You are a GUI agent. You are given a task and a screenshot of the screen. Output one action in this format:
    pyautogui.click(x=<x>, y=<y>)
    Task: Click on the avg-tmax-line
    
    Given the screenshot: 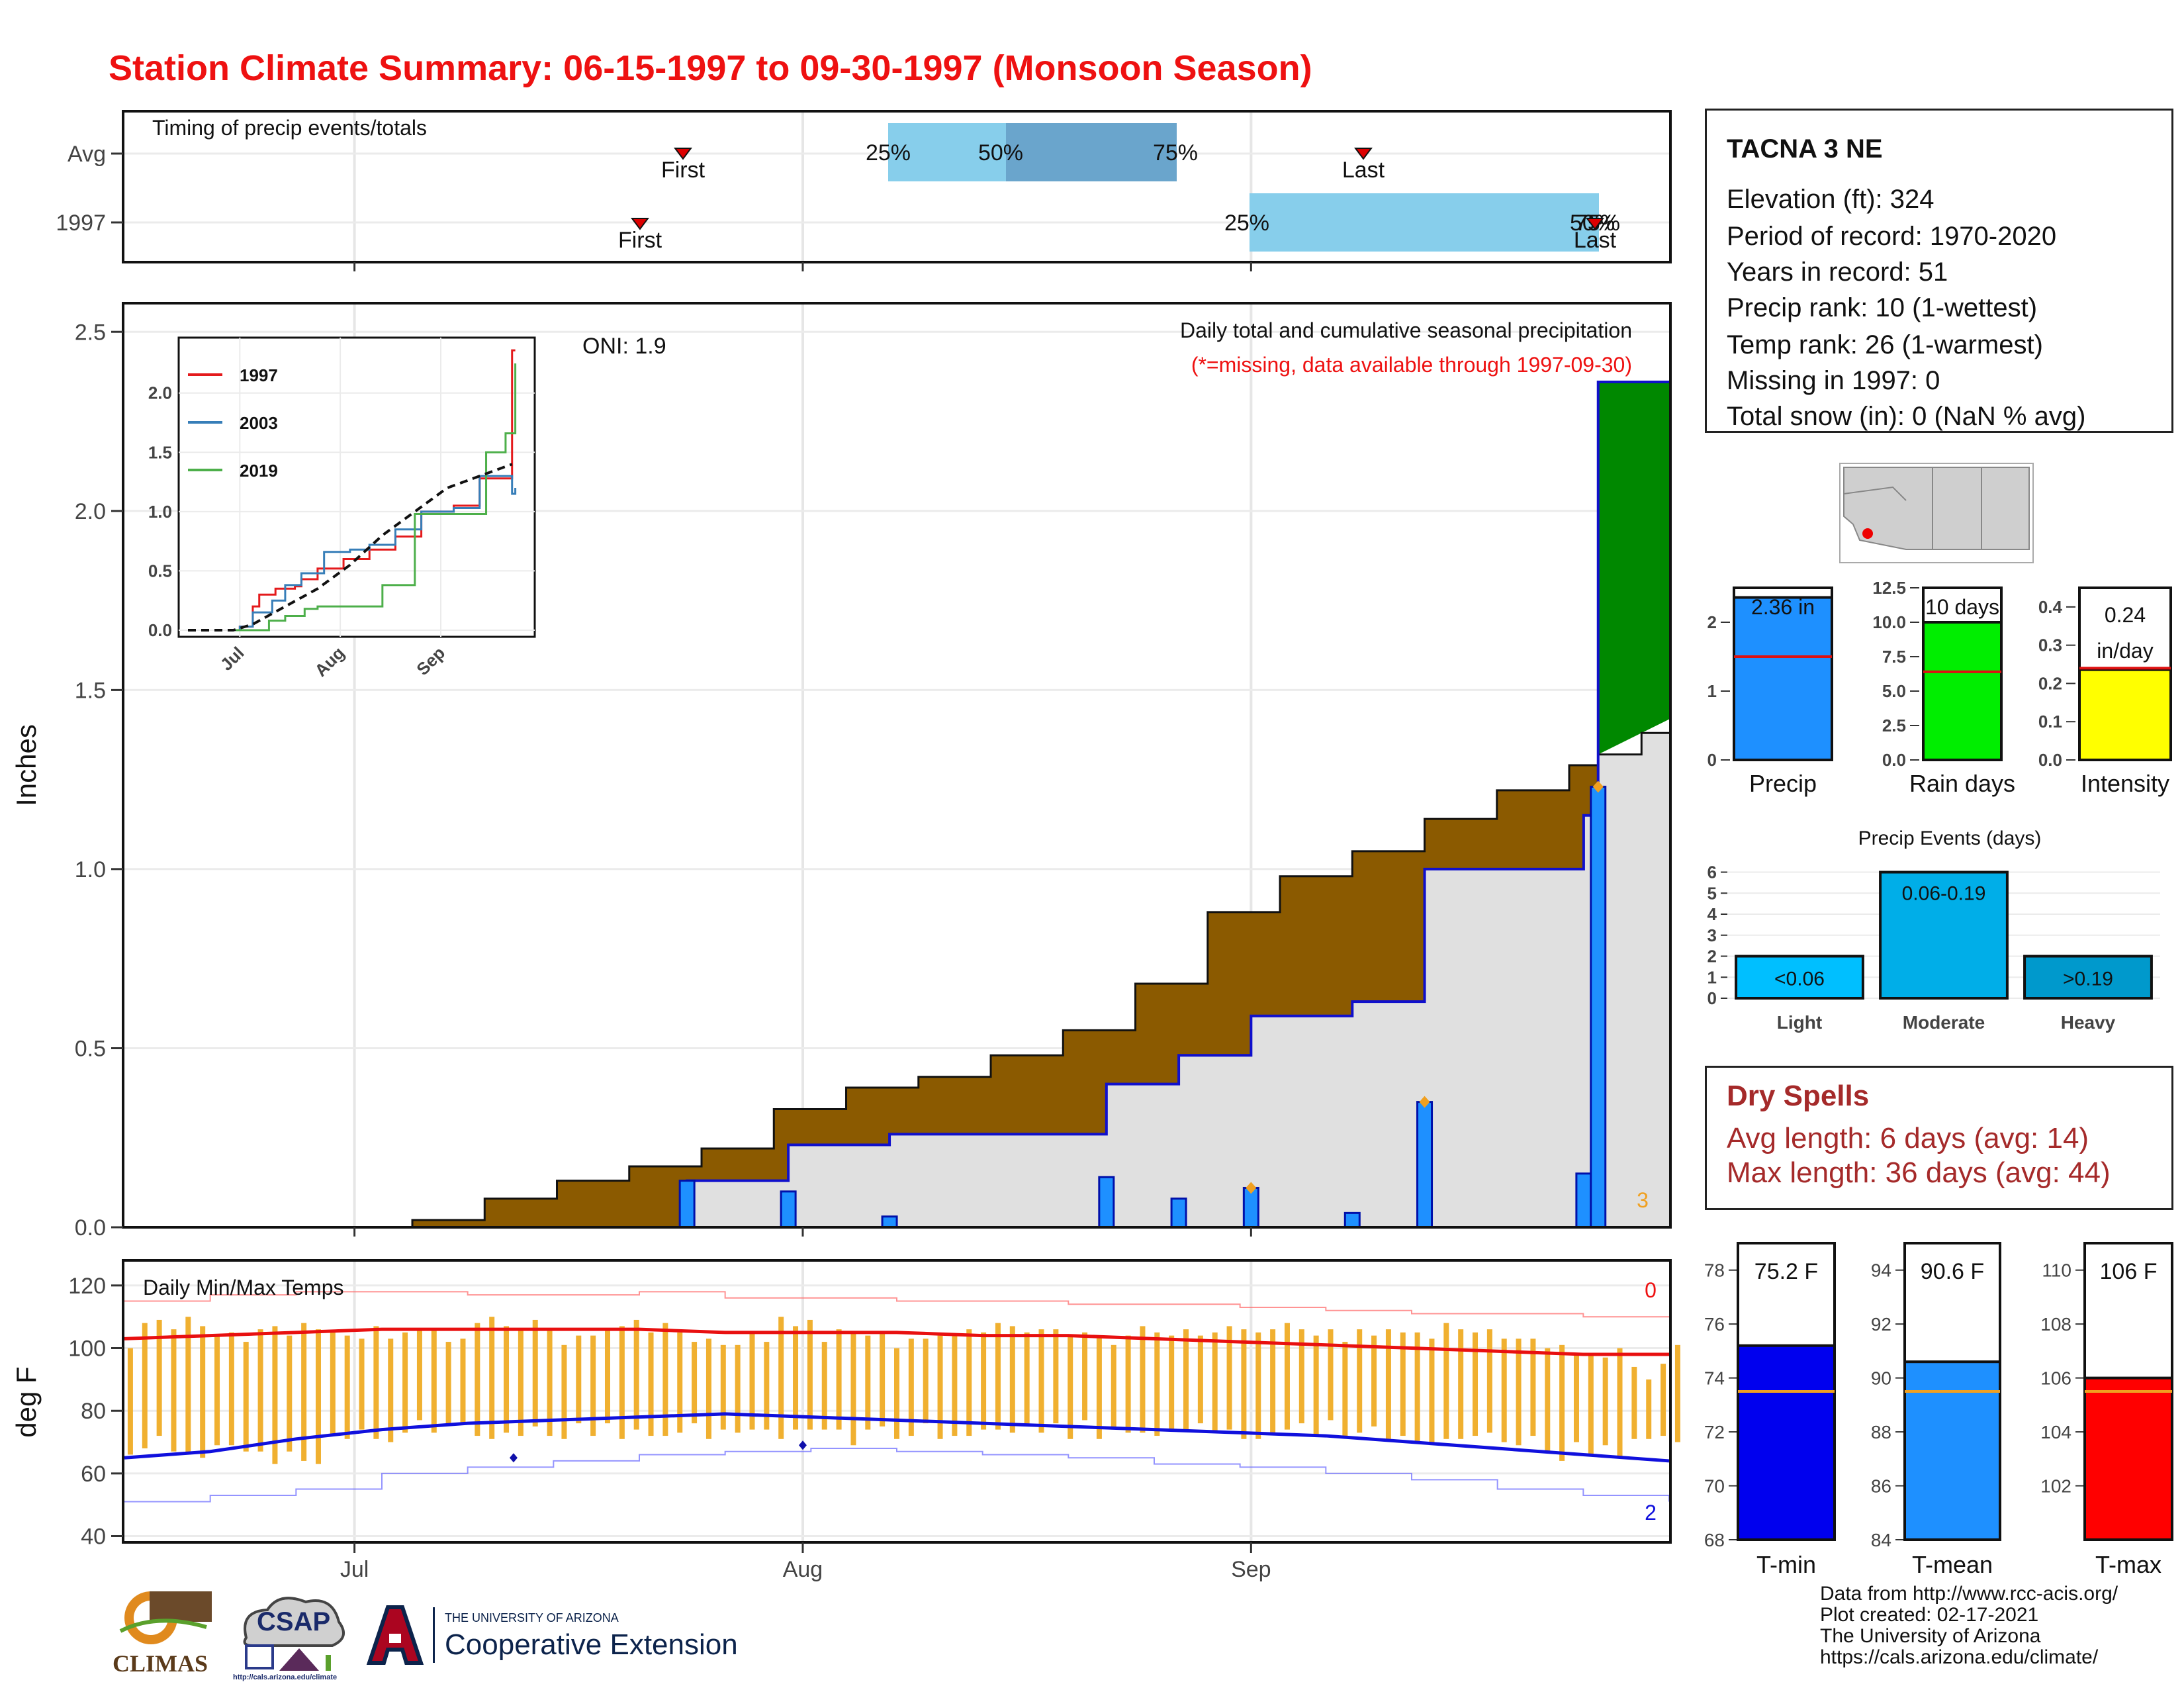 What is the action you would take?
    pyautogui.click(x=896, y=1341)
    